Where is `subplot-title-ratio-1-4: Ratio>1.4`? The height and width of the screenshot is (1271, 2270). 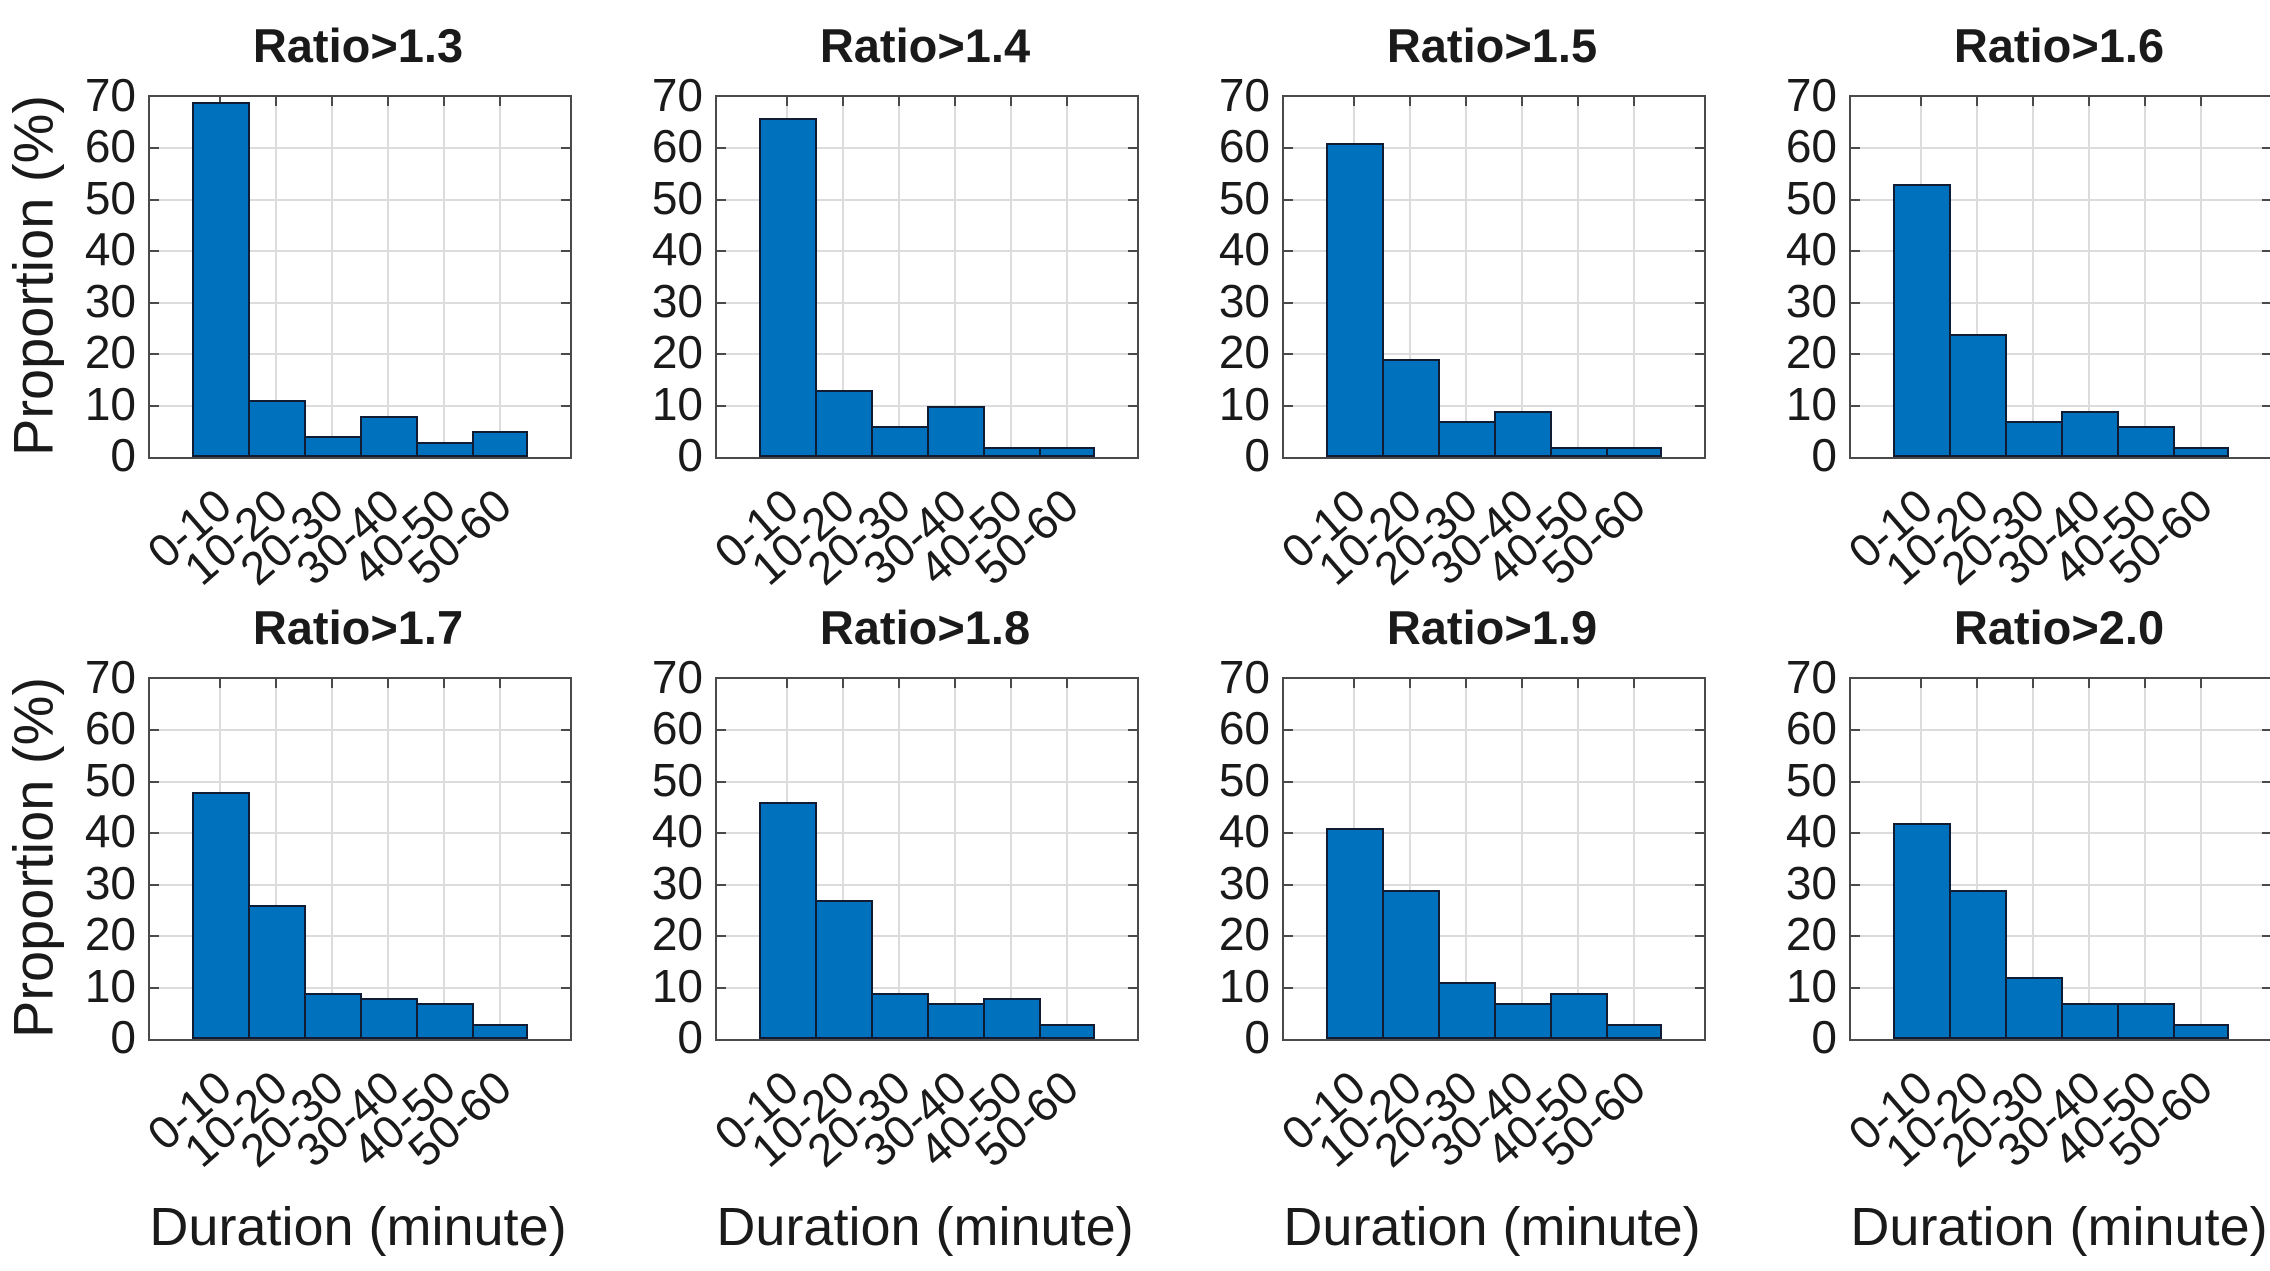 subplot-title-ratio-1-4: Ratio>1.4 is located at coordinates (925, 45).